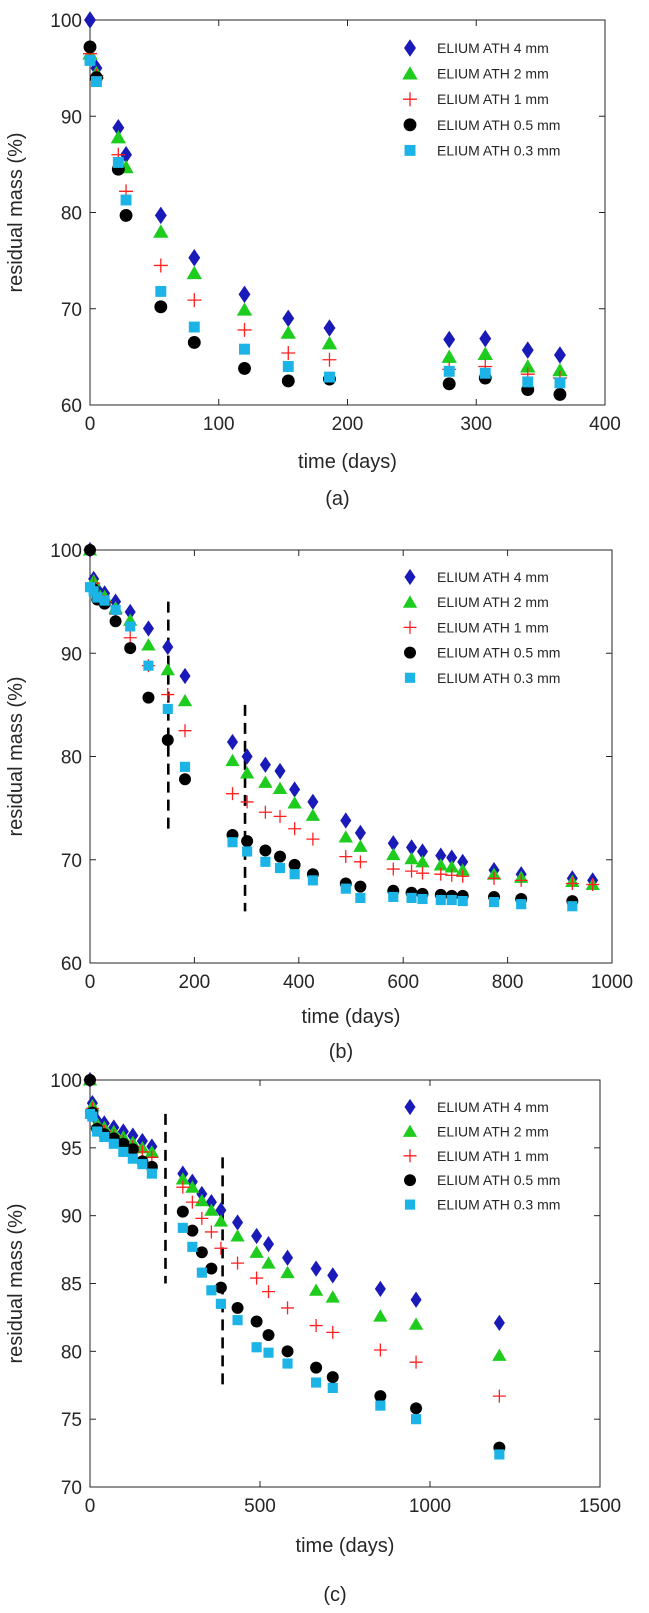 The width and height of the screenshot is (649, 1613). Describe the element at coordinates (71, 1217) in the screenshot. I see `y-tick-label: 90` at that location.